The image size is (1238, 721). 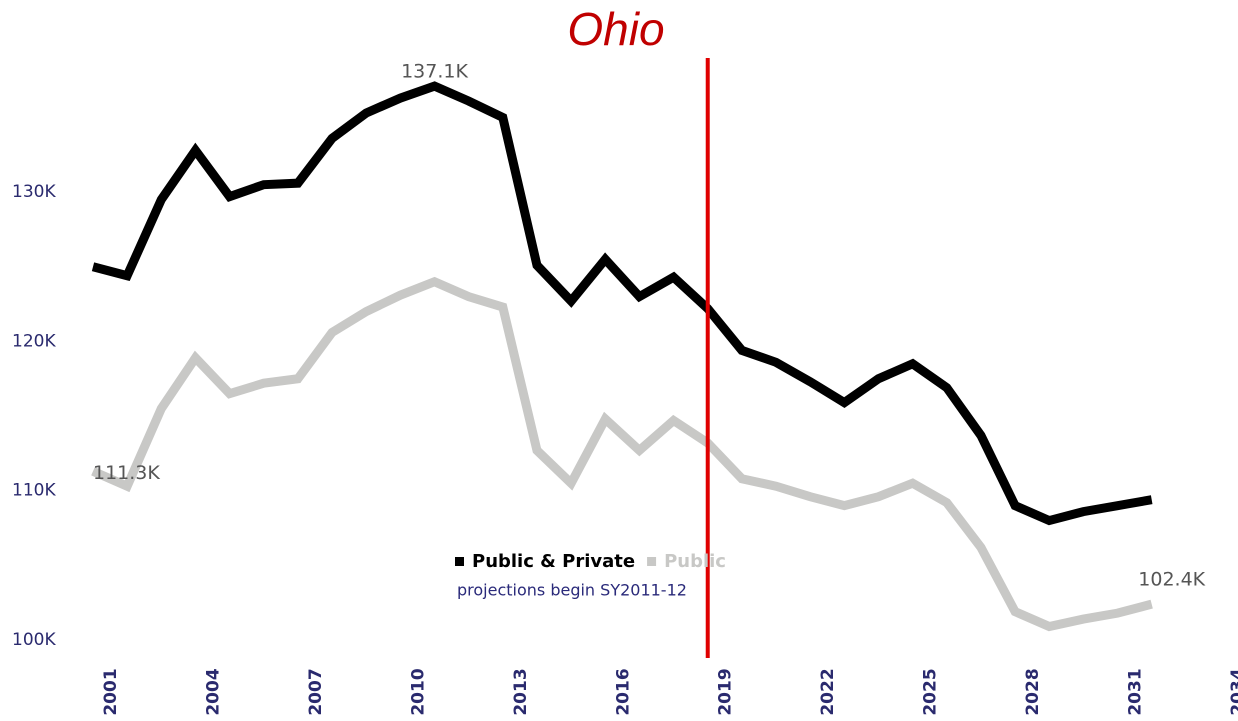 I want to click on y-tick-label: 110K, so click(x=34, y=491).